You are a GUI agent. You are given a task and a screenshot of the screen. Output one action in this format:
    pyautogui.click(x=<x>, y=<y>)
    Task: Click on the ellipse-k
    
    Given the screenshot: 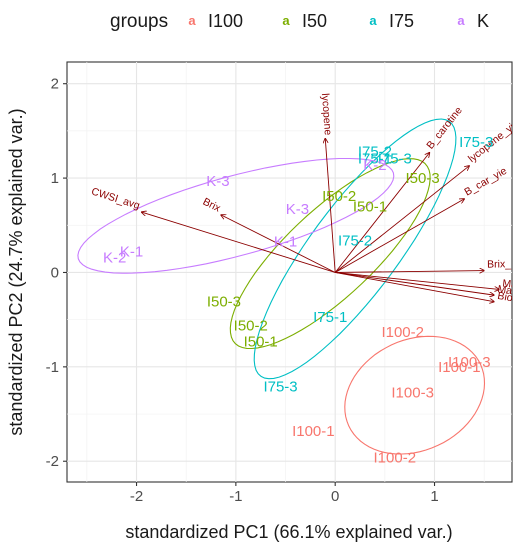 What is the action you would take?
    pyautogui.click(x=236, y=215)
    